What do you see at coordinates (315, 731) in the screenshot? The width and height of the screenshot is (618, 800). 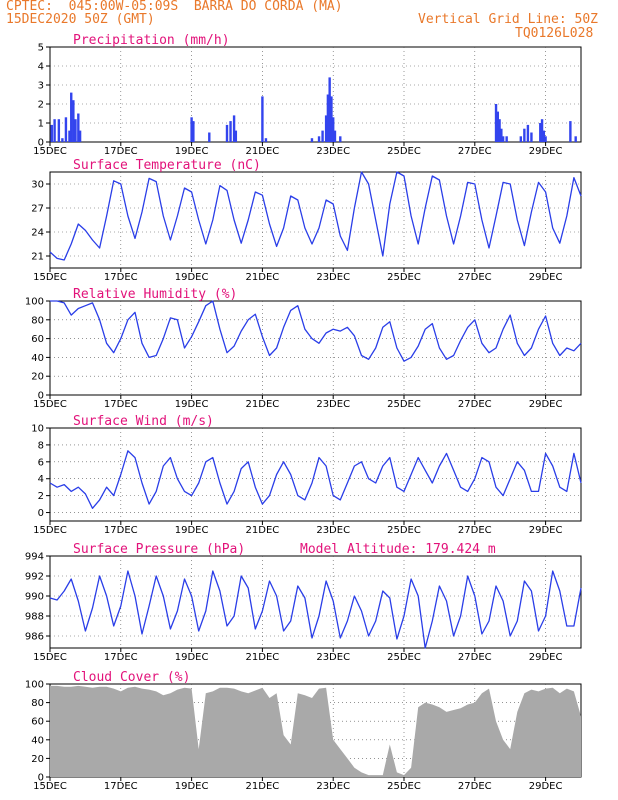 I see `cloud-cover-area` at bounding box center [315, 731].